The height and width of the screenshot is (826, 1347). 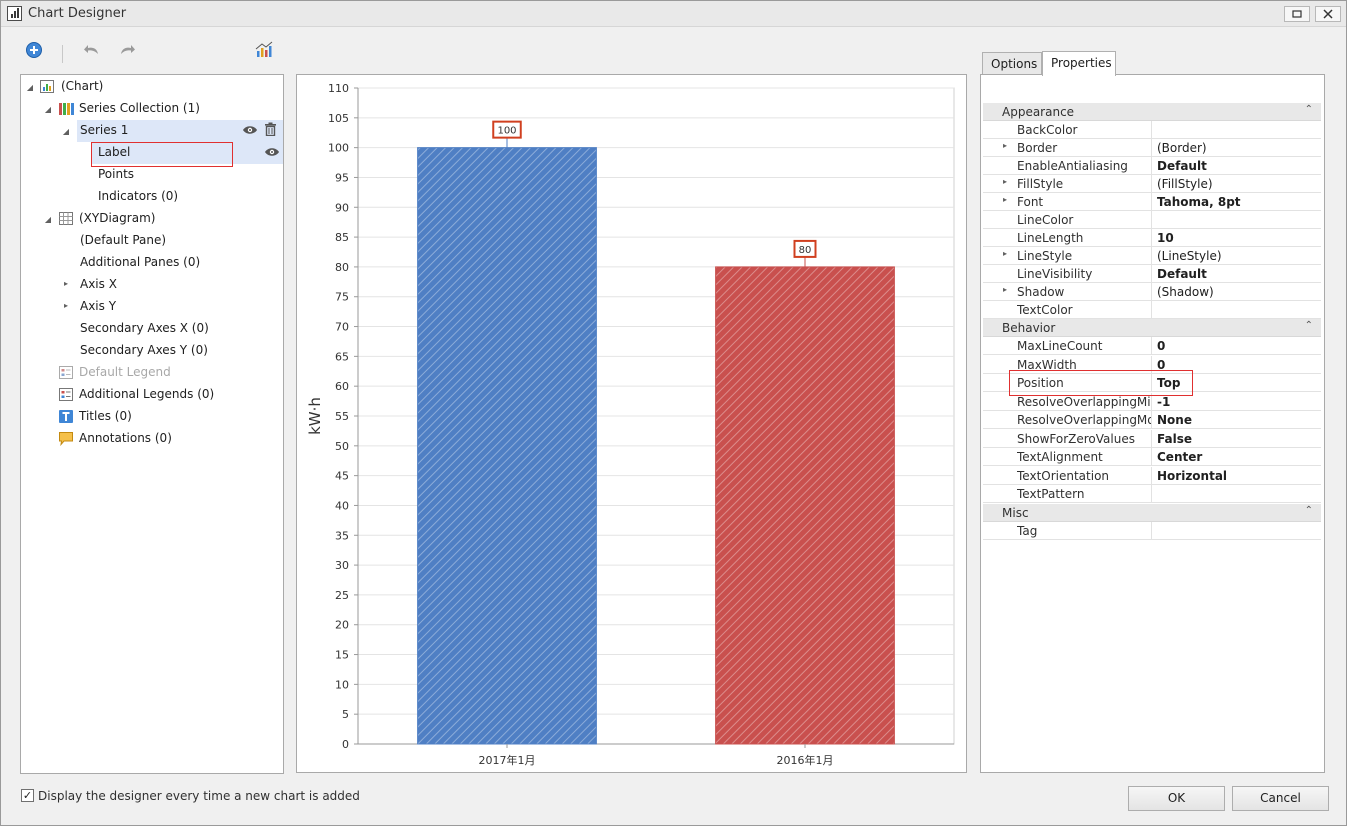 I want to click on property-row-resolveoverlappingminindent: ResolveOverlappingMinIndent-1, so click(x=1152, y=401).